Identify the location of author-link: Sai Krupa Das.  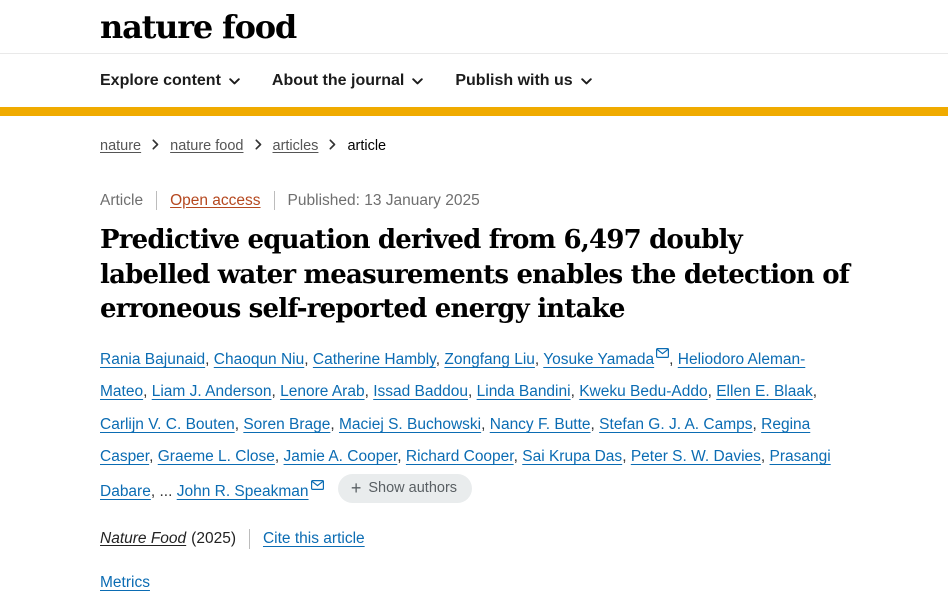
(572, 457).